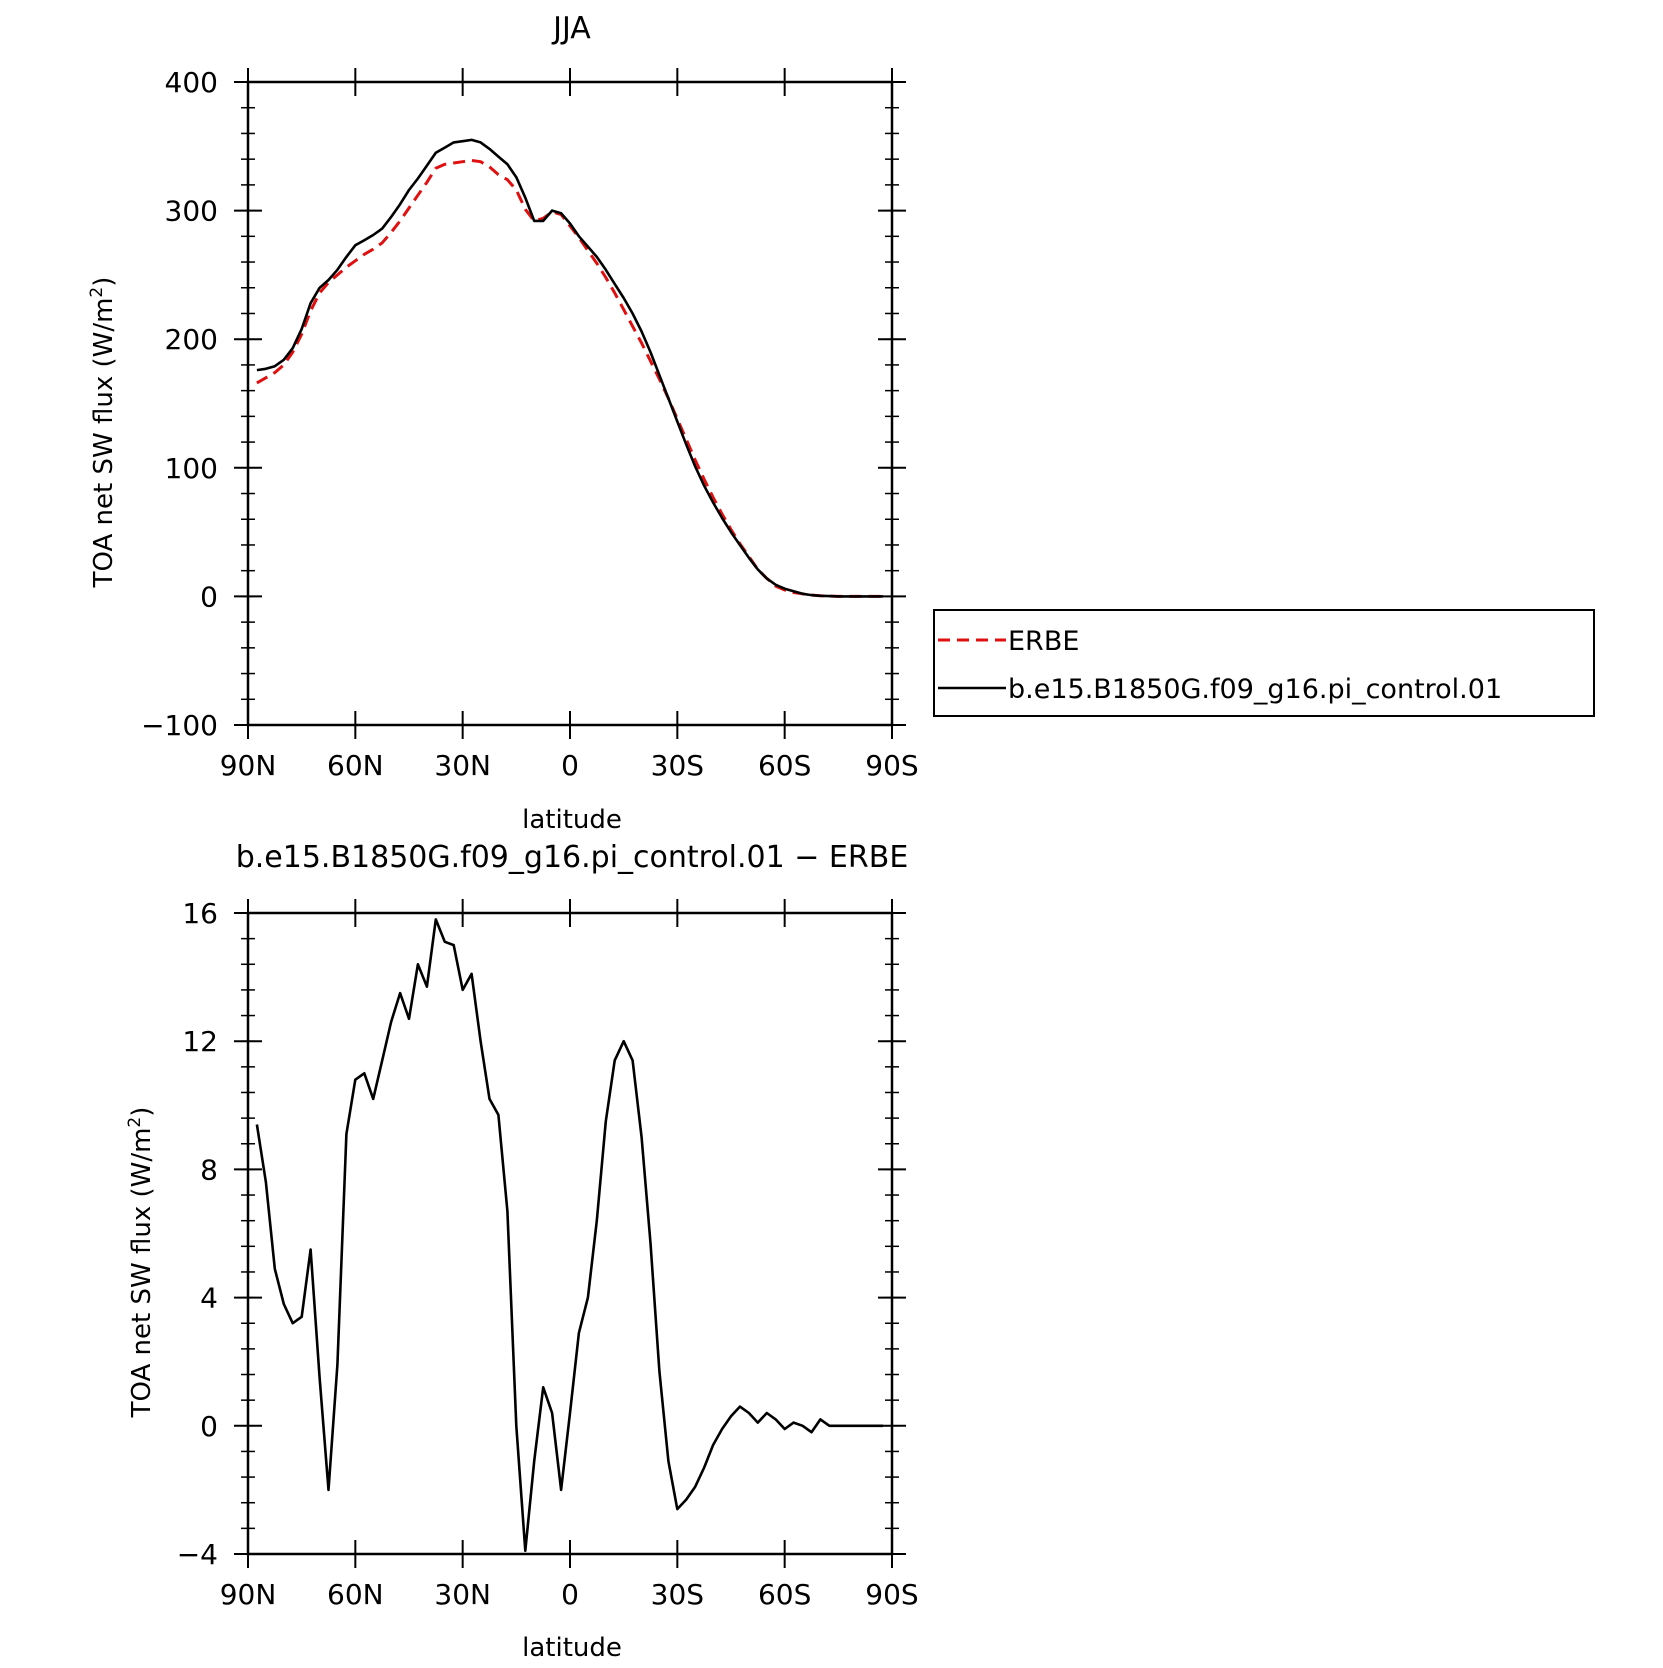 The width and height of the screenshot is (1663, 1668). I want to click on legend-label-erbe: ERBE, so click(1043, 641).